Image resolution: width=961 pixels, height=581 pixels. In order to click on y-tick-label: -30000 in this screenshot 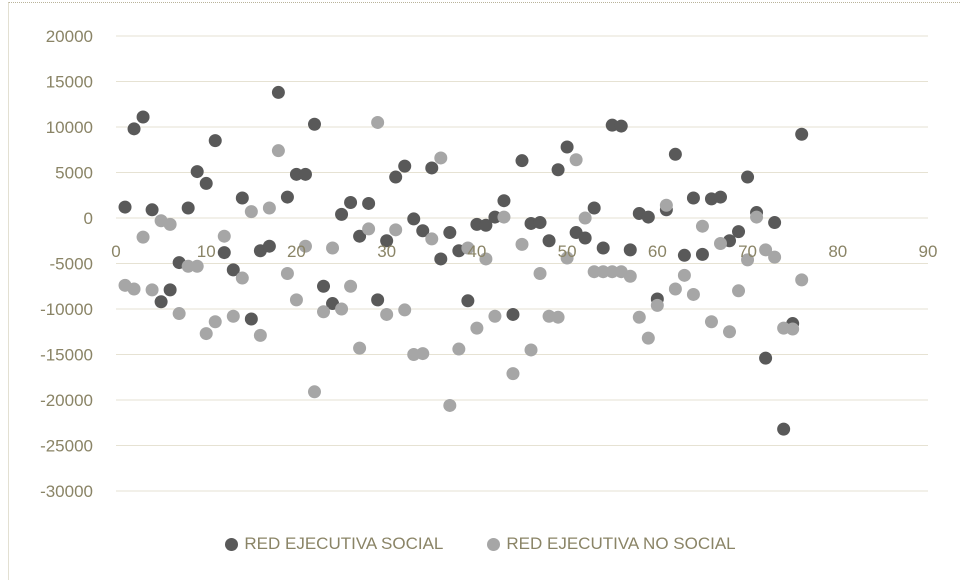, I will do `click(66, 491)`.